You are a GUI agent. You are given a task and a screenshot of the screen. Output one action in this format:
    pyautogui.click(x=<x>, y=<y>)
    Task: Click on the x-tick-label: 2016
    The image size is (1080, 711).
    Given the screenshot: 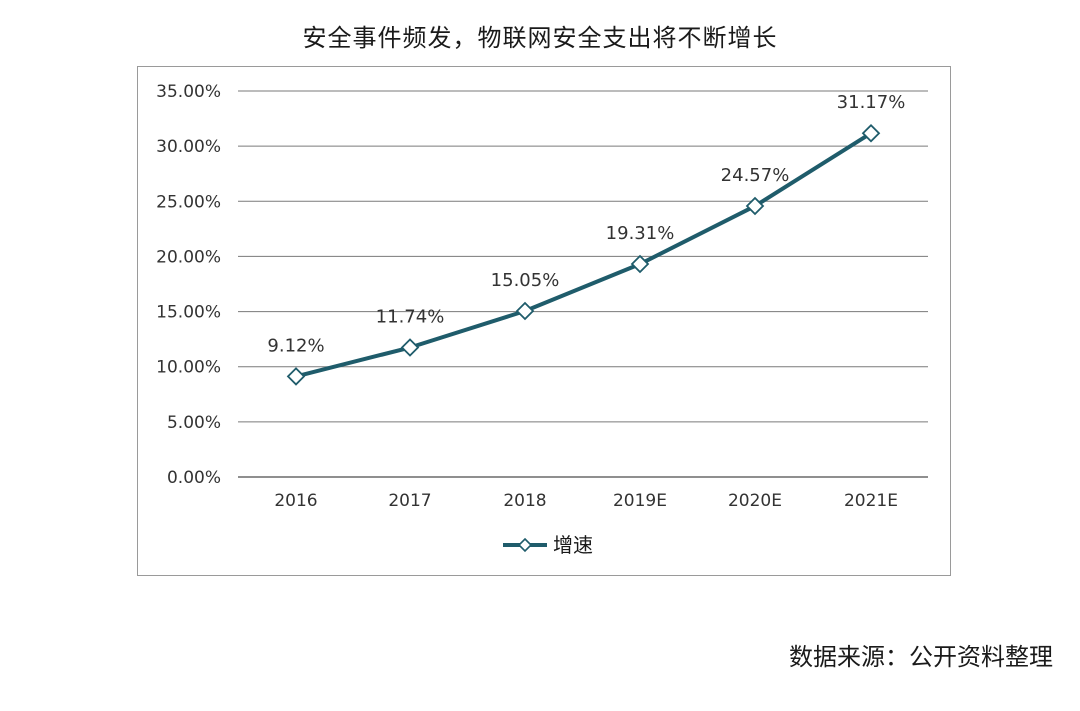 What is the action you would take?
    pyautogui.click(x=295, y=501)
    